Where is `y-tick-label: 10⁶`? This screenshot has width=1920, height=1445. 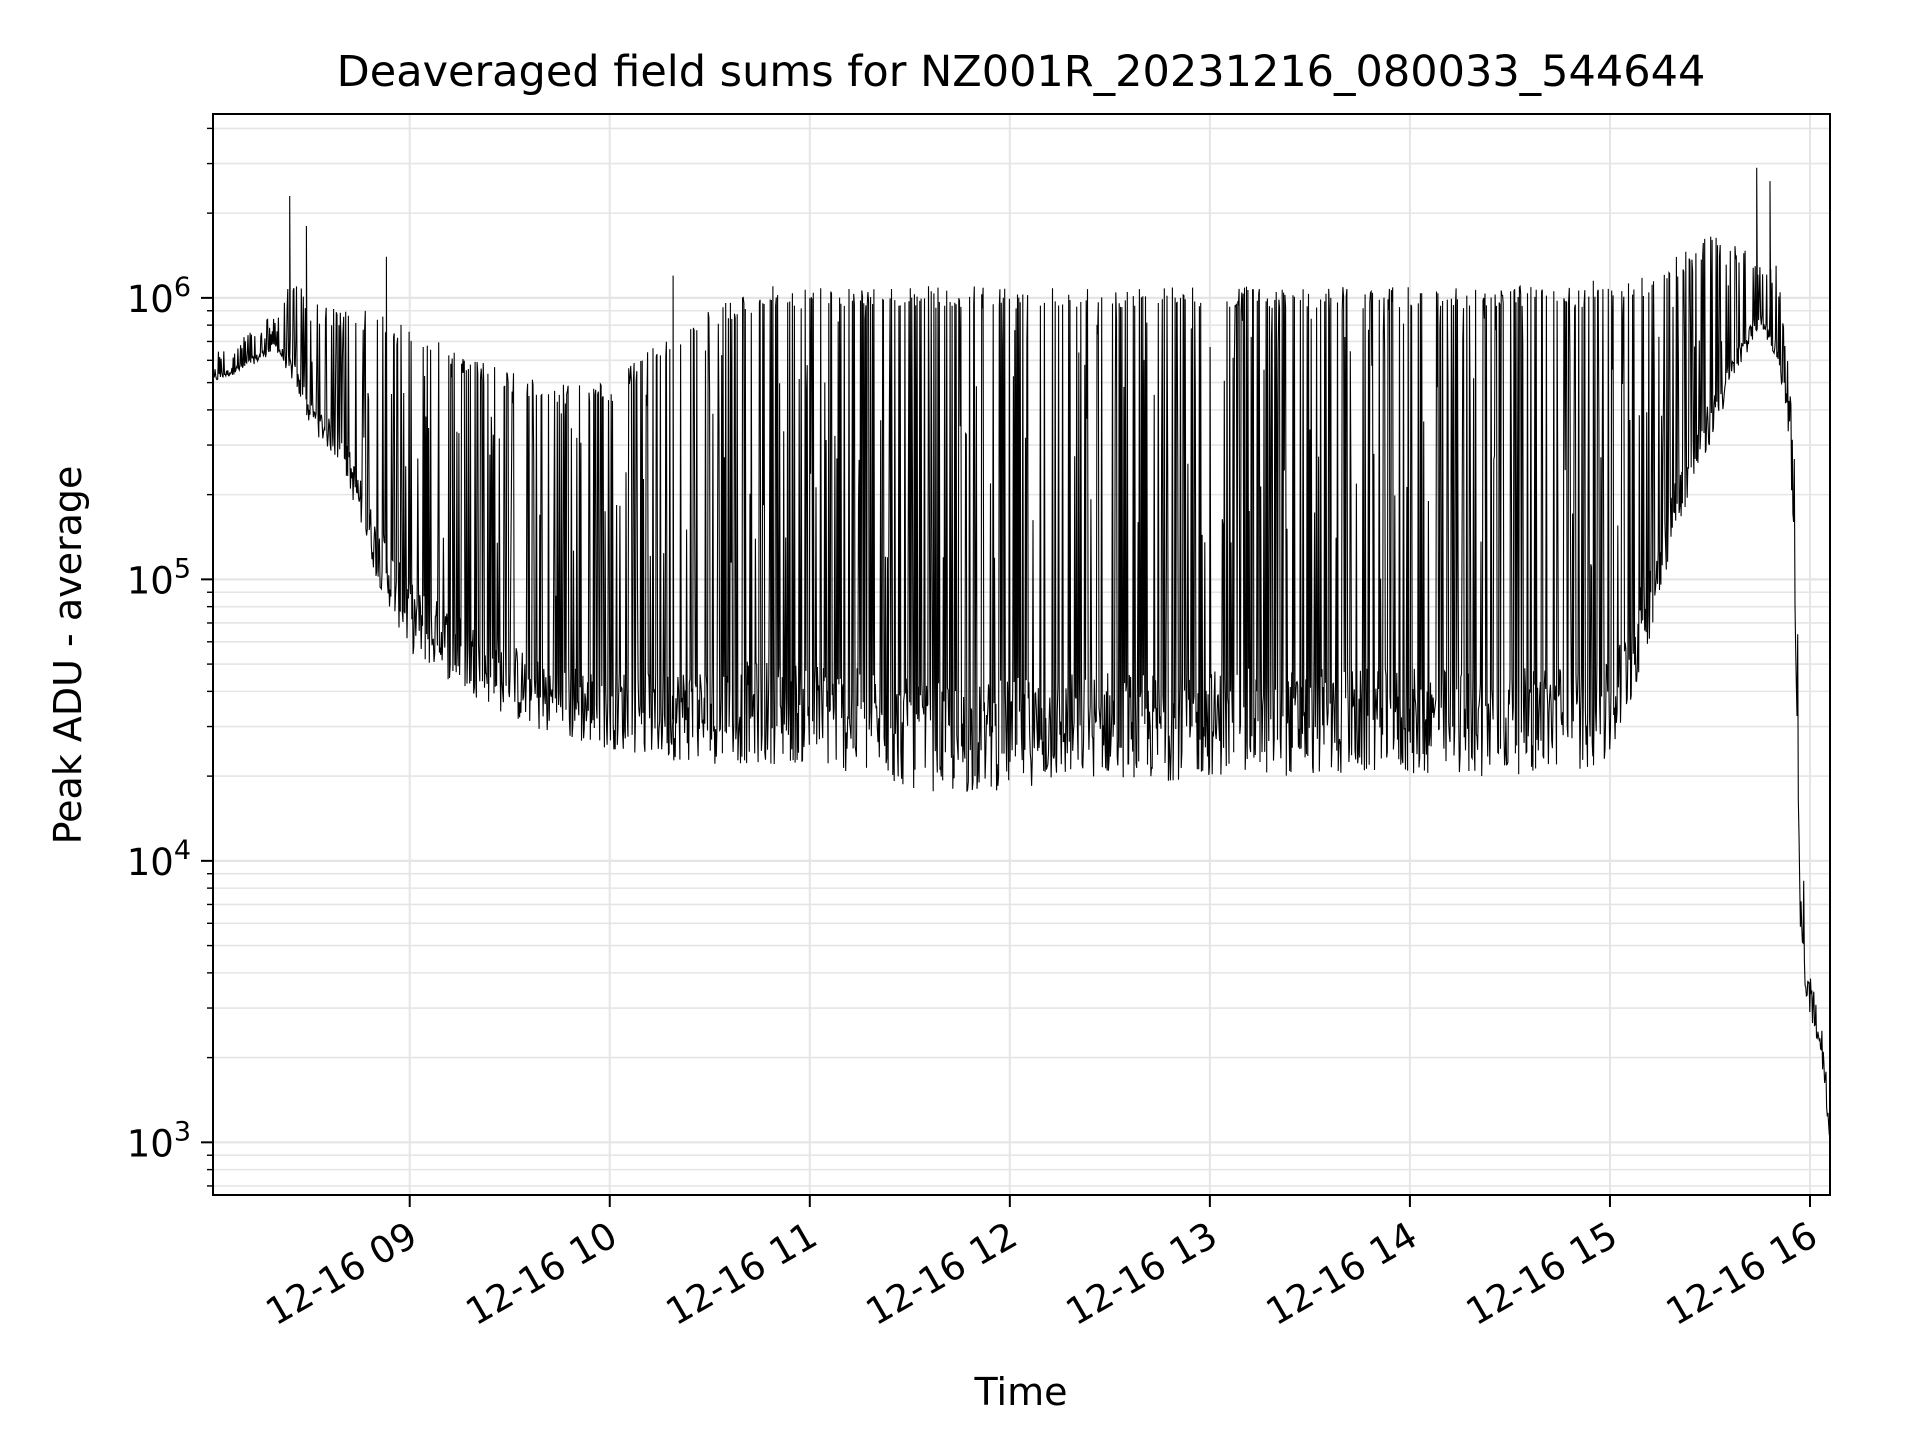
y-tick-label: 10⁶ is located at coordinates (159, 296).